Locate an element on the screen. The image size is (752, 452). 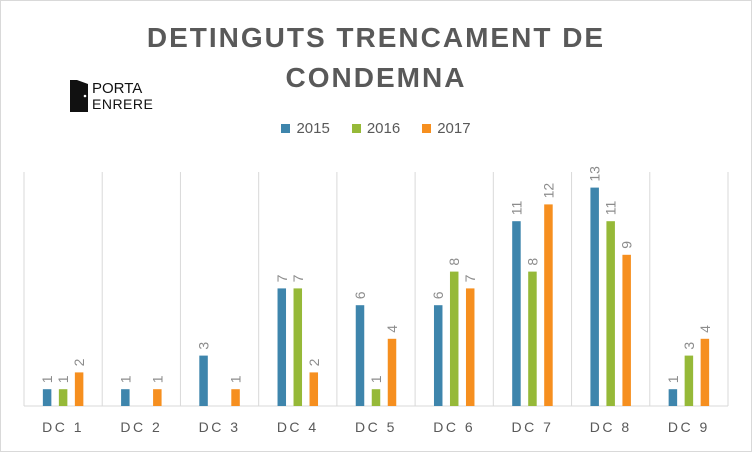
logo-text-bottom: ENRERE is located at coordinates (122, 104).